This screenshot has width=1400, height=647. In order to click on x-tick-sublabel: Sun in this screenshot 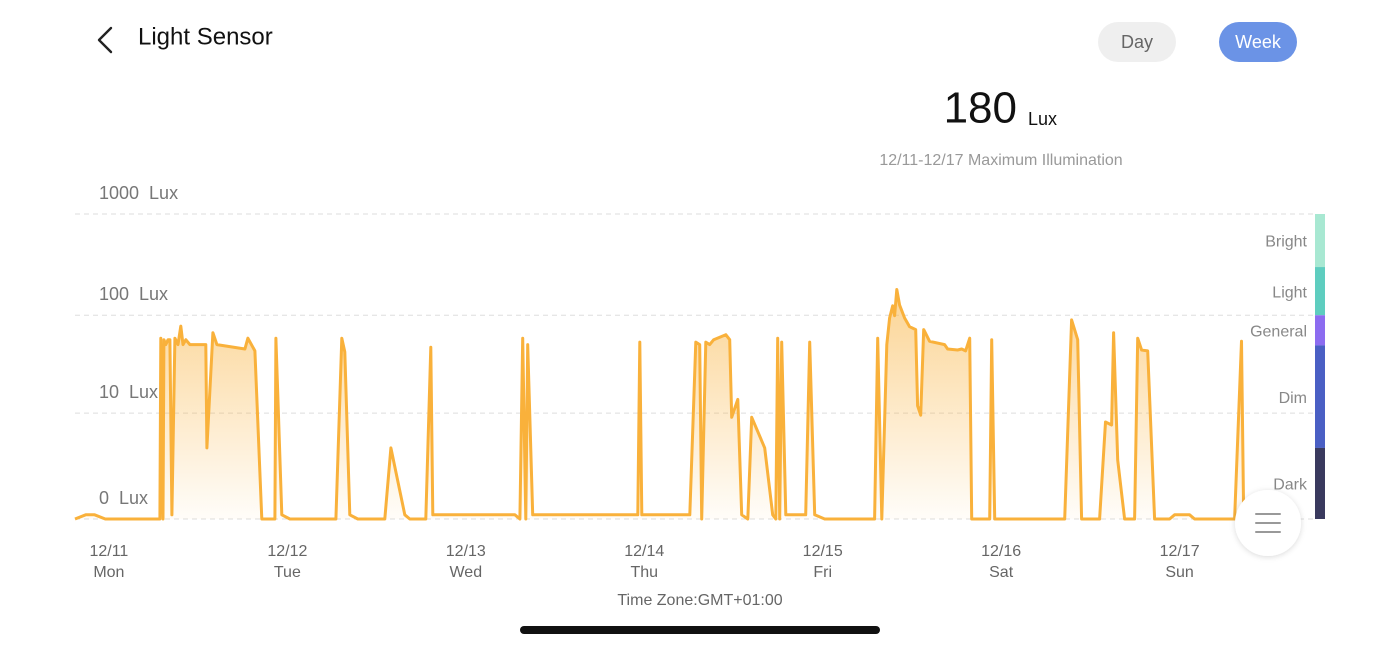, I will do `click(1179, 572)`.